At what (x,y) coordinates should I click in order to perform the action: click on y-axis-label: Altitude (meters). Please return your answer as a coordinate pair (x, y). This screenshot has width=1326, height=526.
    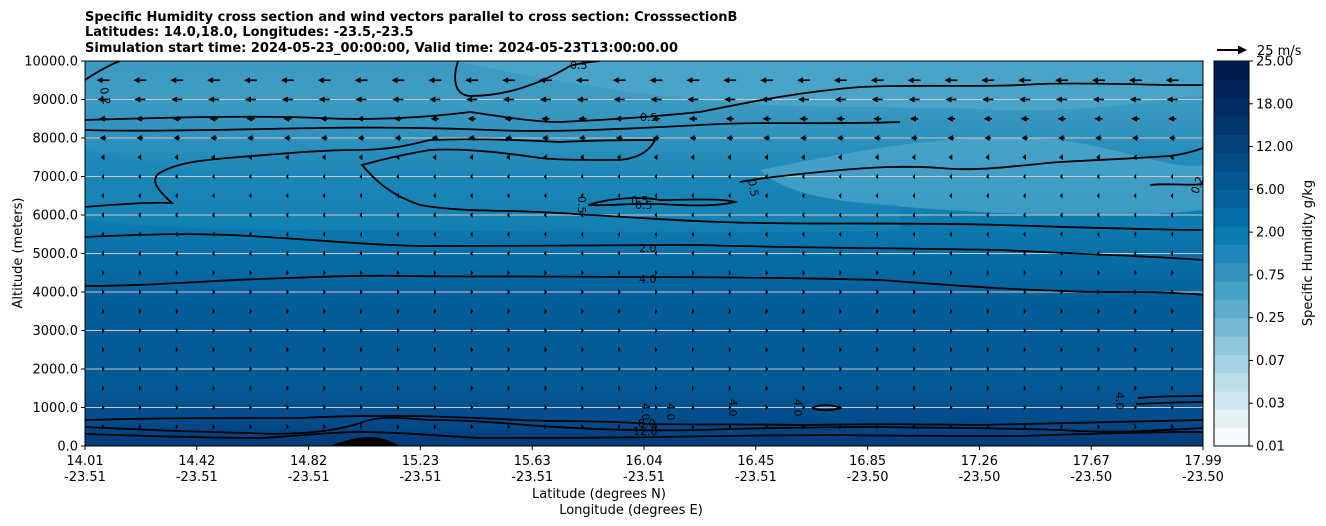
    Looking at the image, I should click on (18, 253).